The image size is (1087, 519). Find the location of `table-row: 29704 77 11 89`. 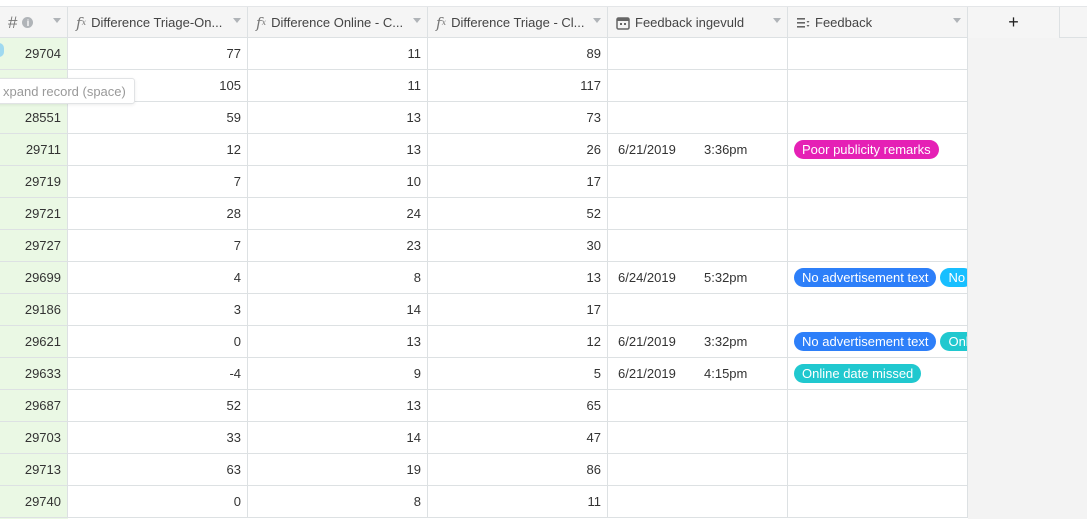

table-row: 29704 77 11 89 is located at coordinates (484, 54).